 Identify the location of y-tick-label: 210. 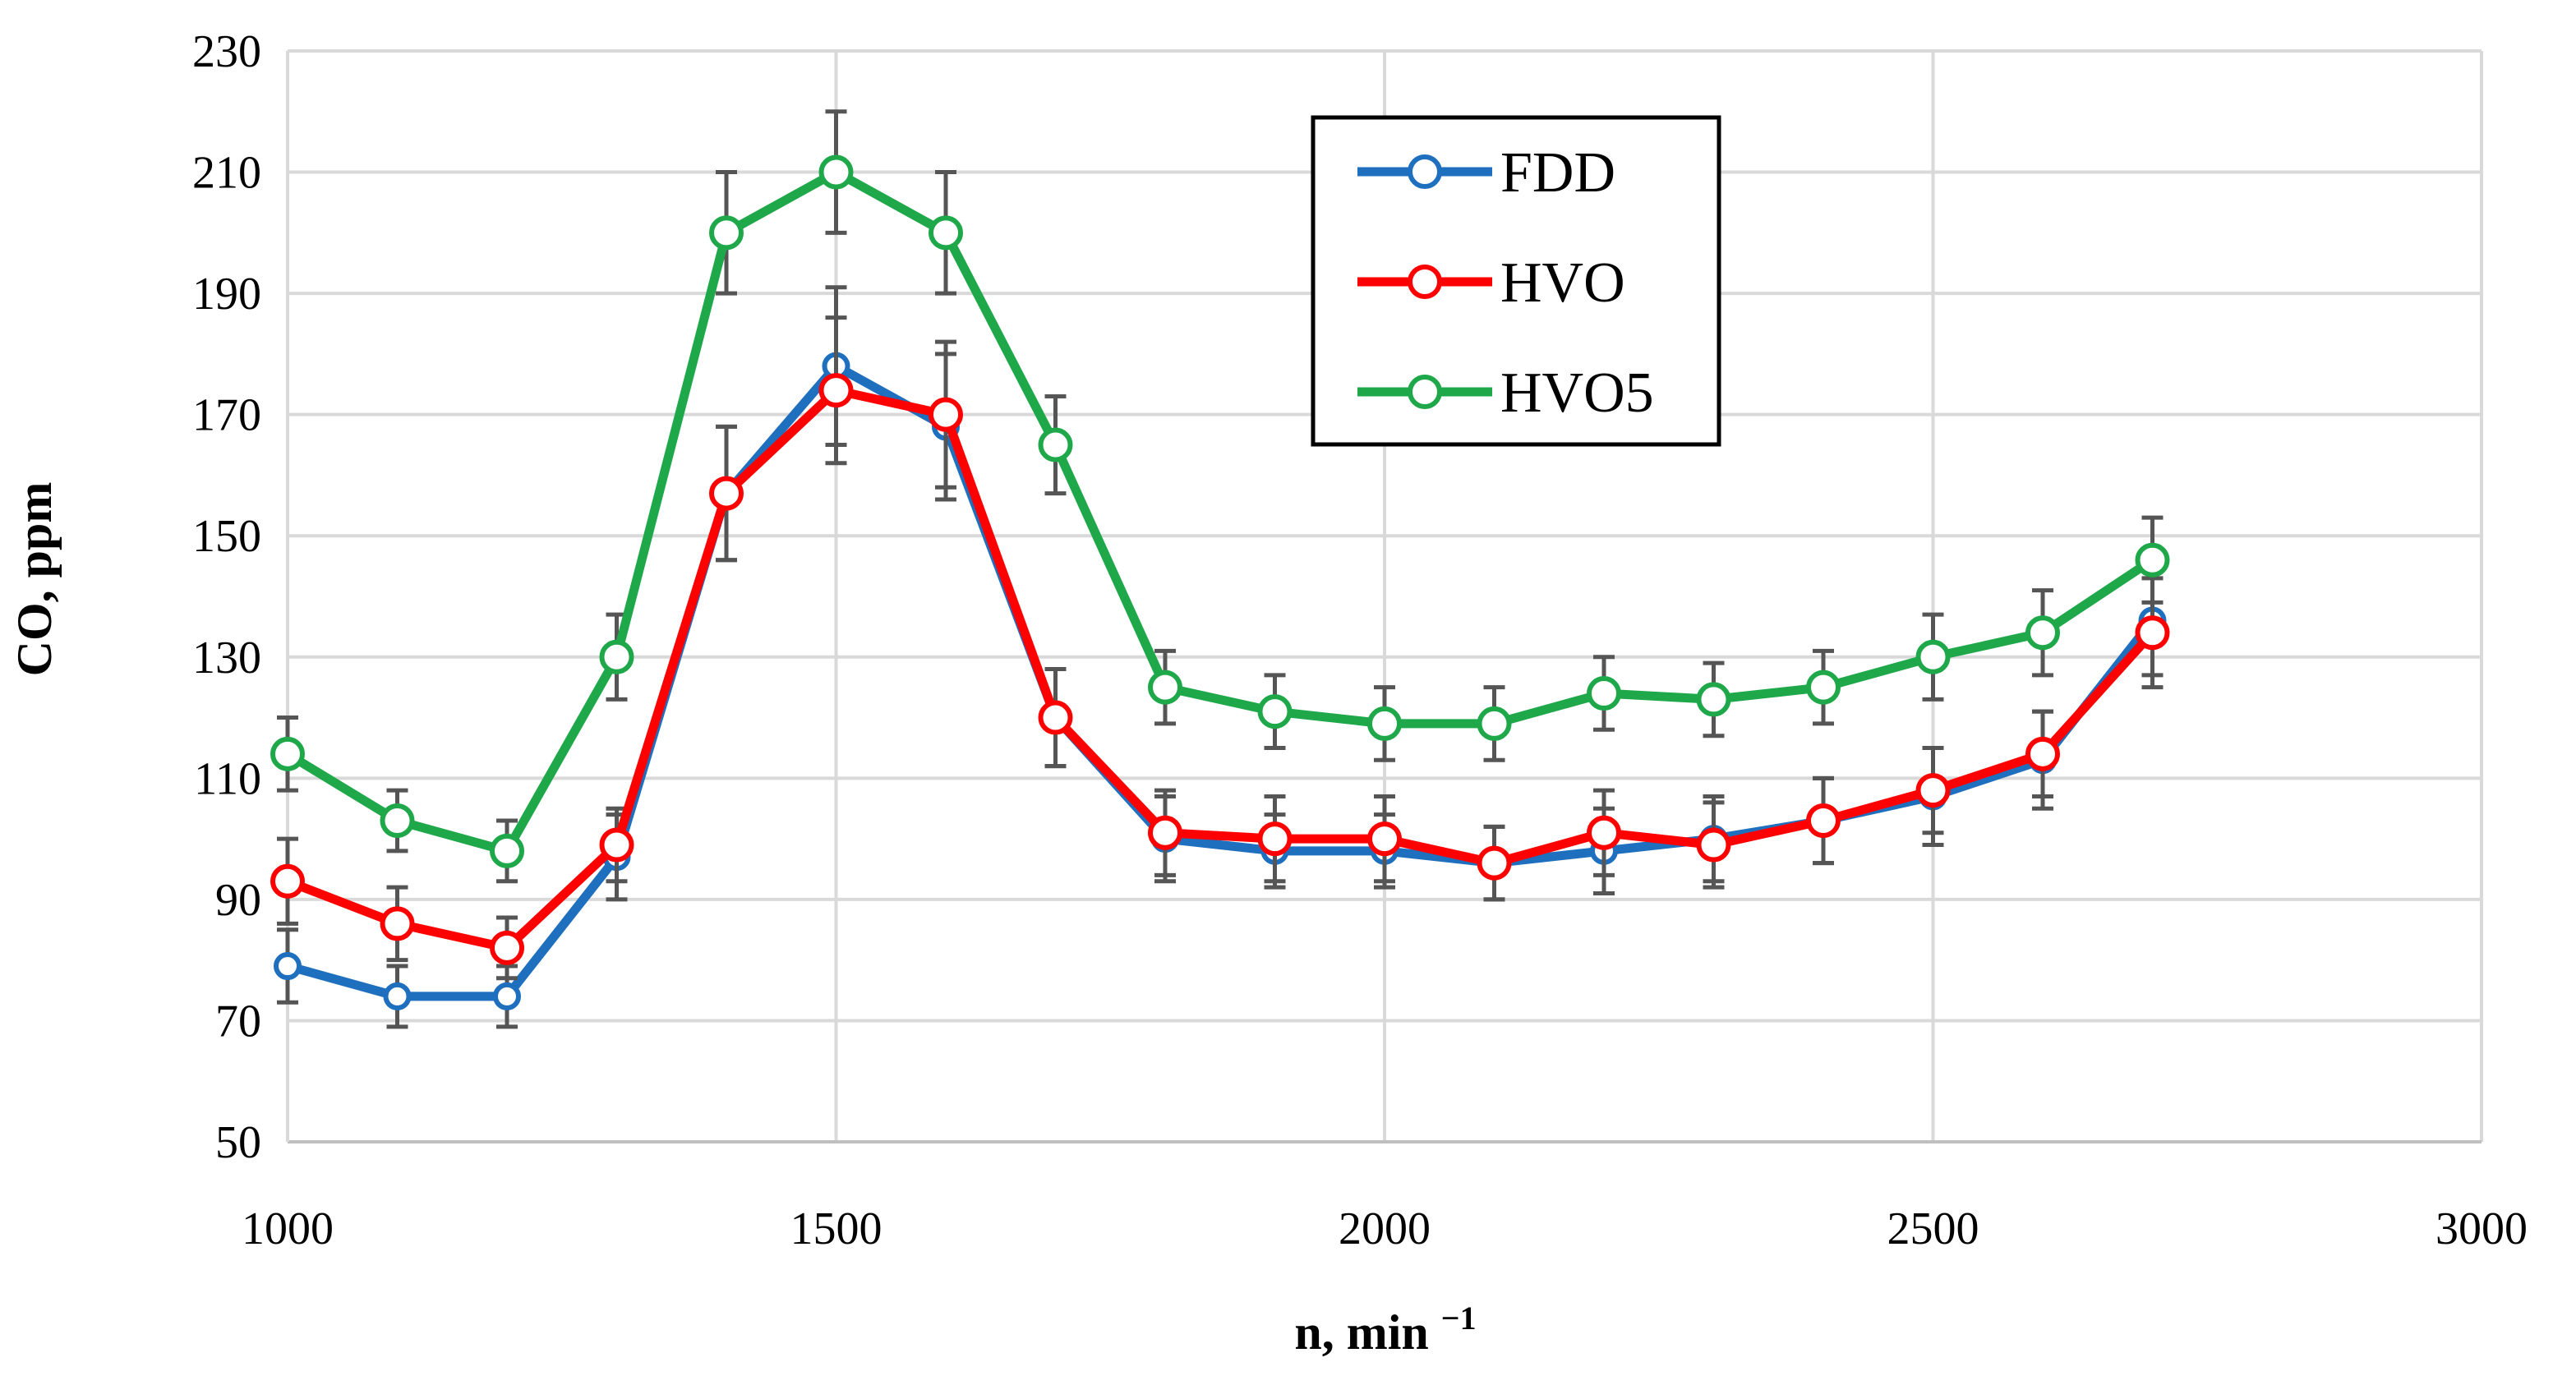
(226, 173).